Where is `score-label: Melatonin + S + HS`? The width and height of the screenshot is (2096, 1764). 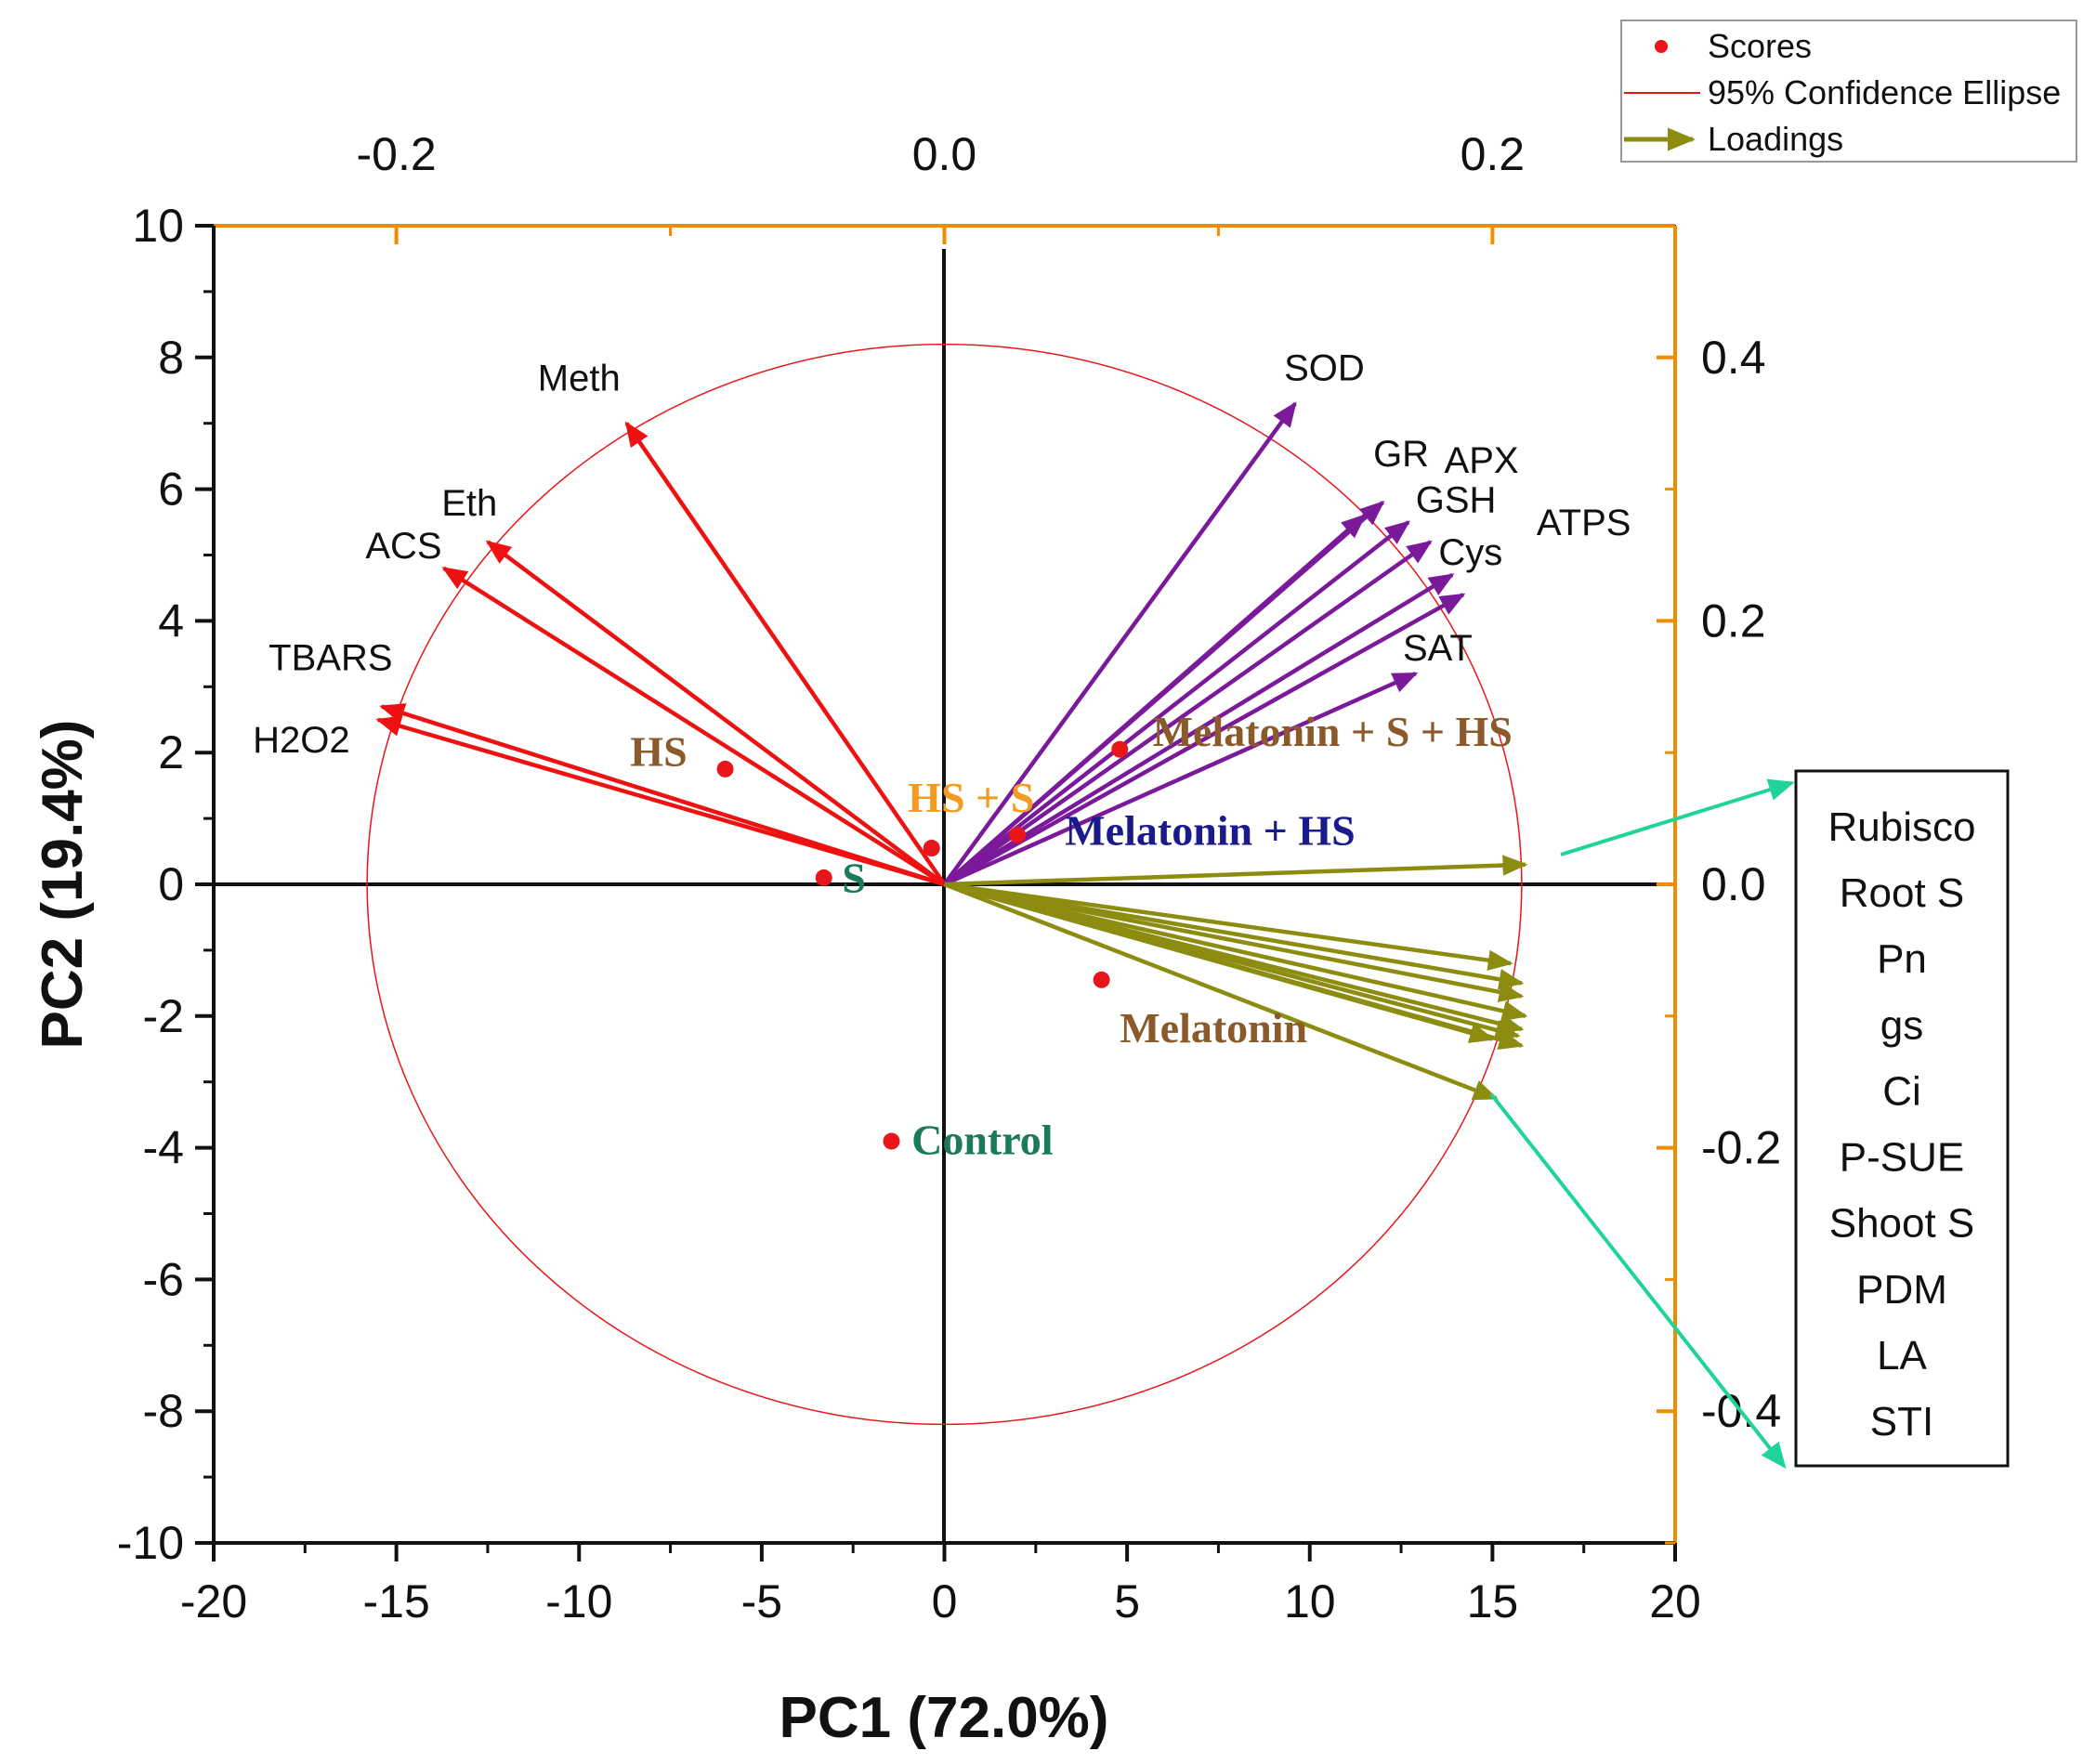 score-label: Melatonin + S + HS is located at coordinates (1333, 731).